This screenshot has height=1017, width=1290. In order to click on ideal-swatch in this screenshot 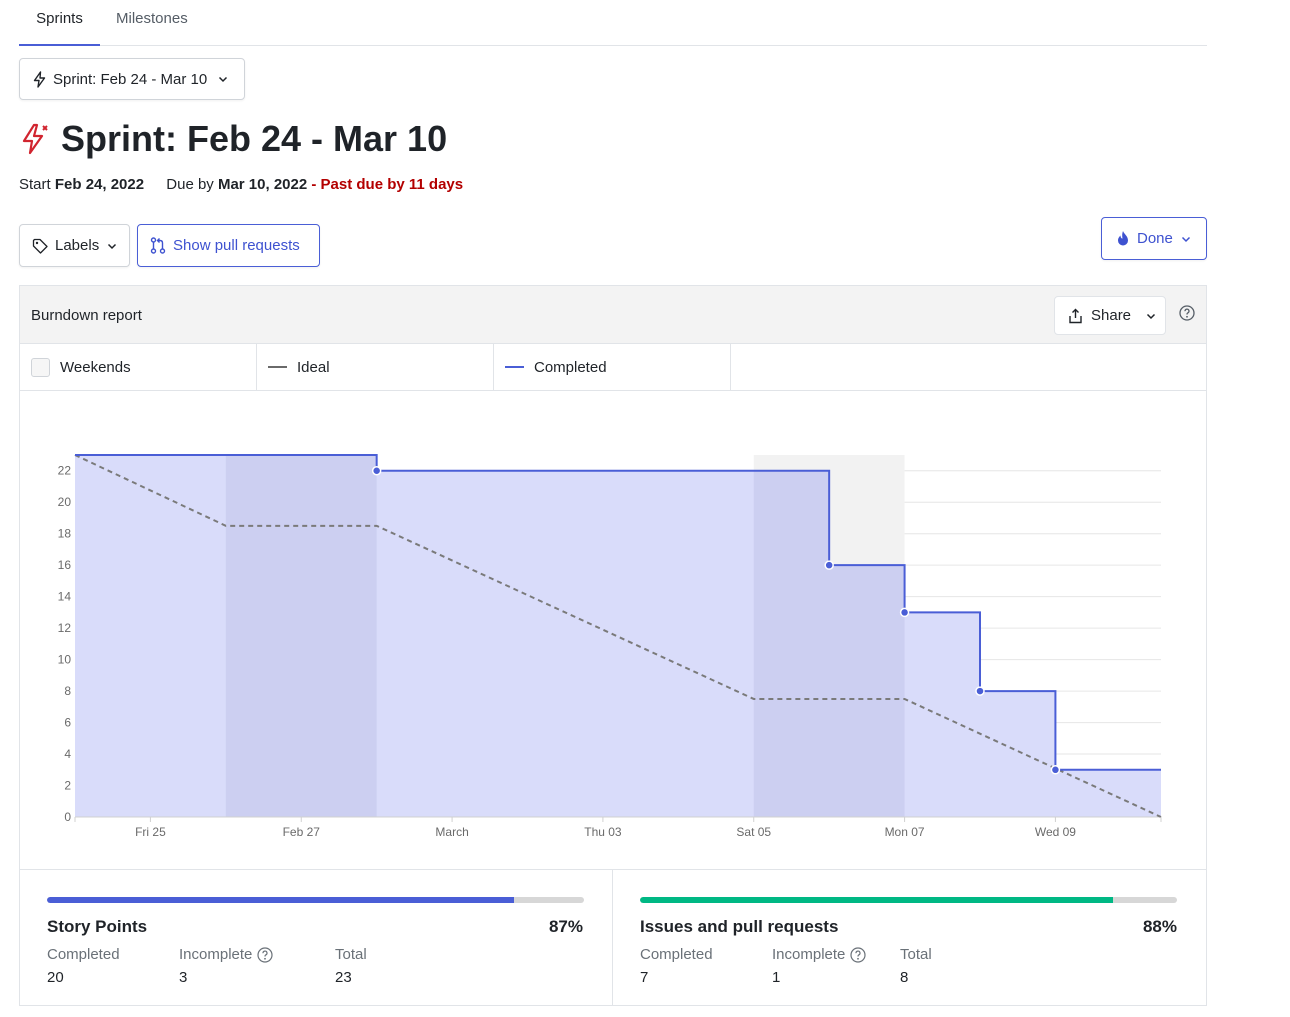, I will do `click(277, 367)`.